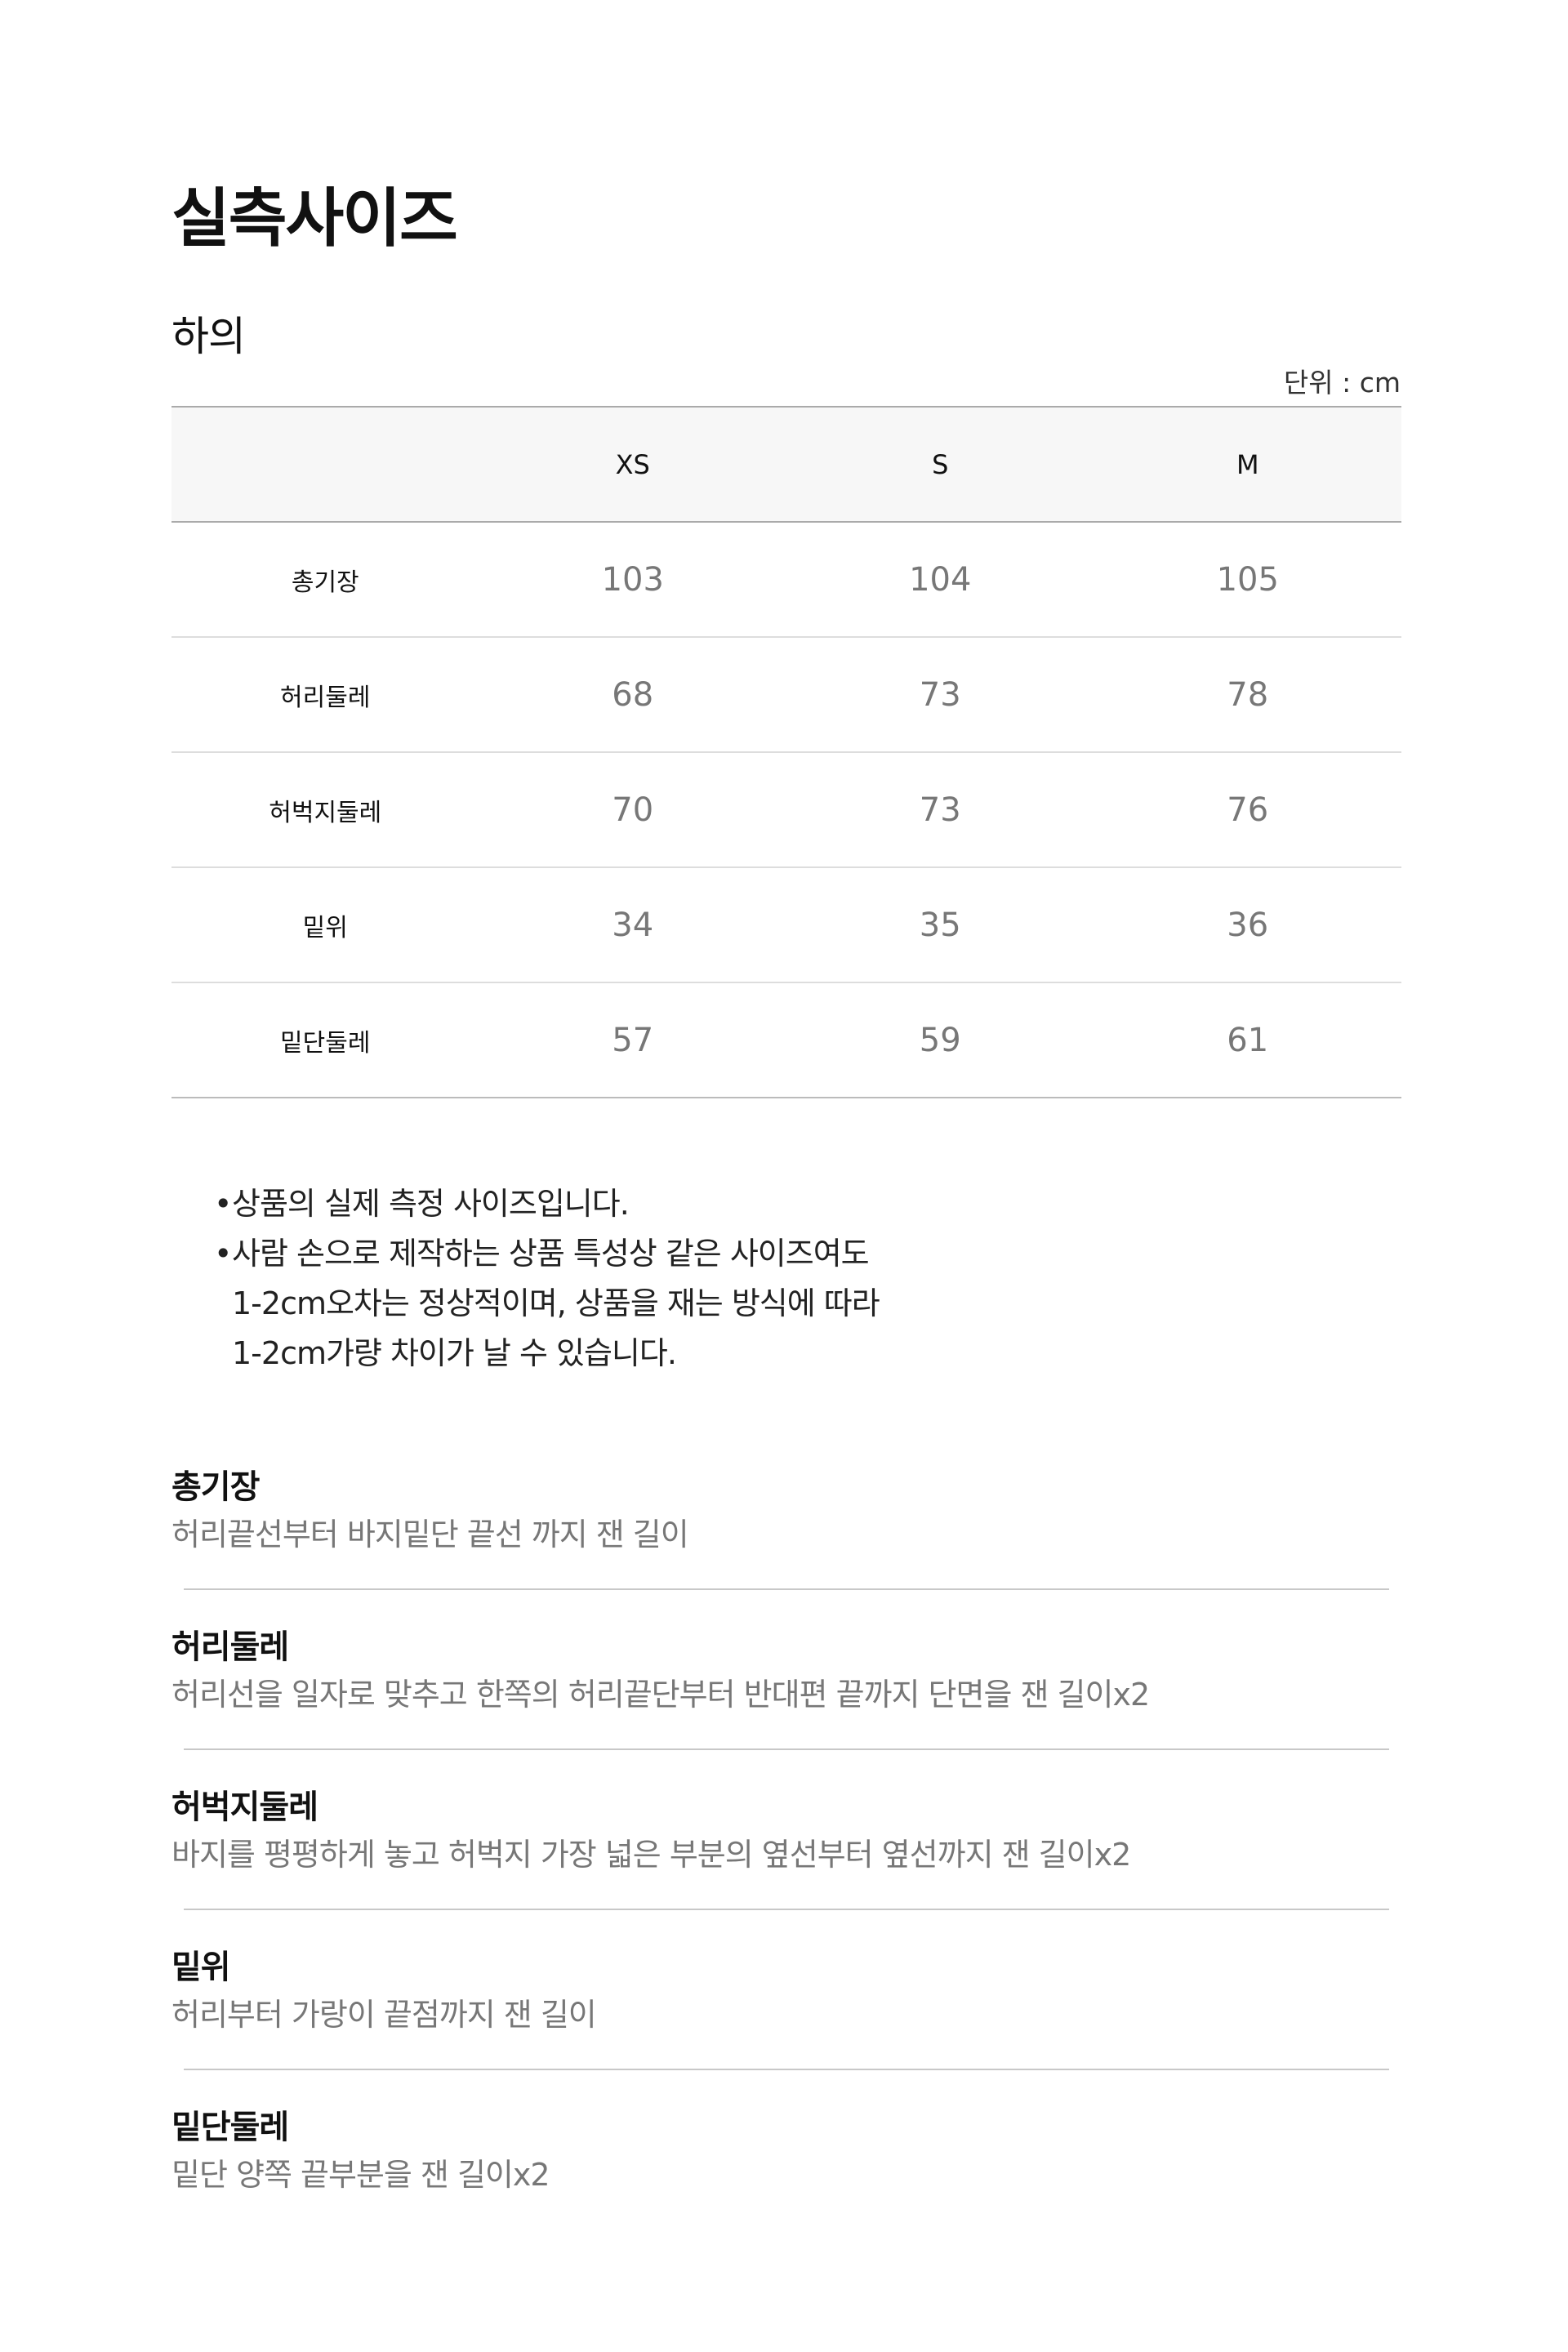  Describe the element at coordinates (632, 1040) in the screenshot. I see `size-value: 57` at that location.